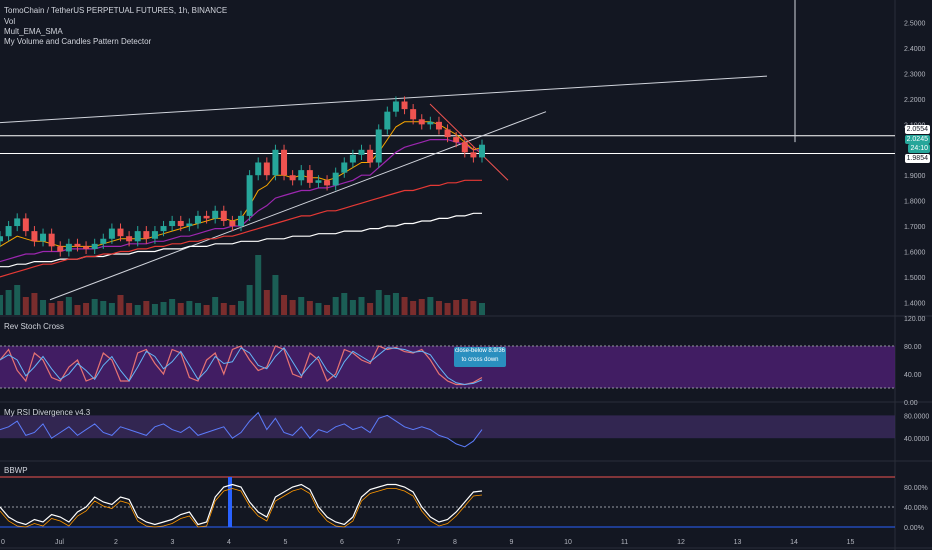 The width and height of the screenshot is (932, 550). What do you see at coordinates (286, 542) in the screenshot?
I see `time-tick-label: 5` at bounding box center [286, 542].